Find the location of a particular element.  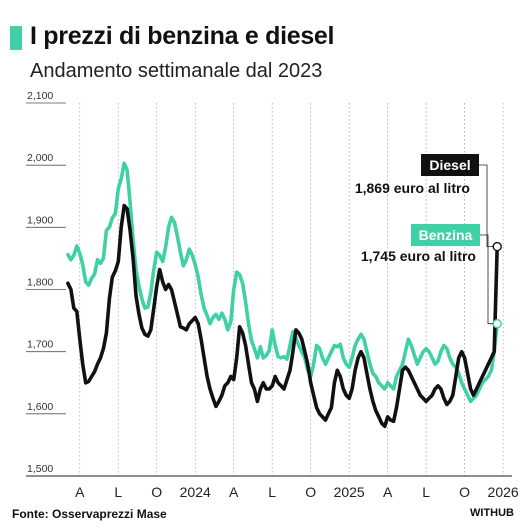

label-text-diesel: Diesel is located at coordinates (449, 165).